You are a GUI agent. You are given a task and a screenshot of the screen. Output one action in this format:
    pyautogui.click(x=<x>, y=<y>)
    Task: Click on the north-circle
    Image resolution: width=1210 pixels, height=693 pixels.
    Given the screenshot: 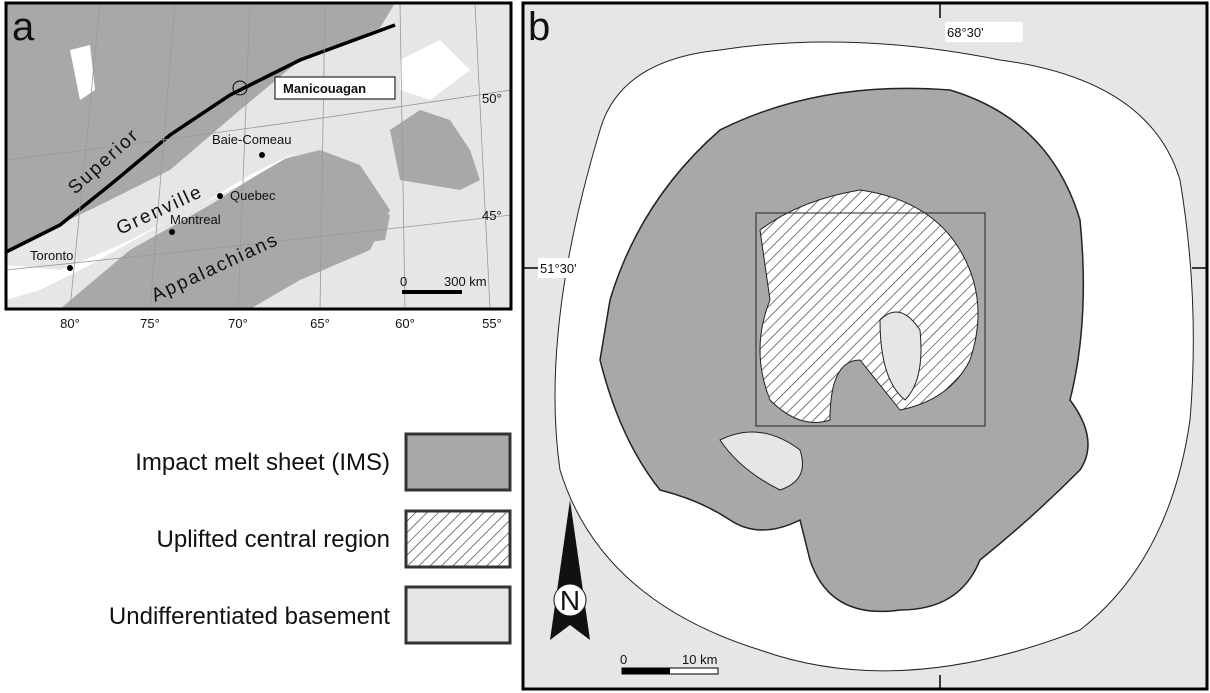 What is the action you would take?
    pyautogui.click(x=570, y=600)
    